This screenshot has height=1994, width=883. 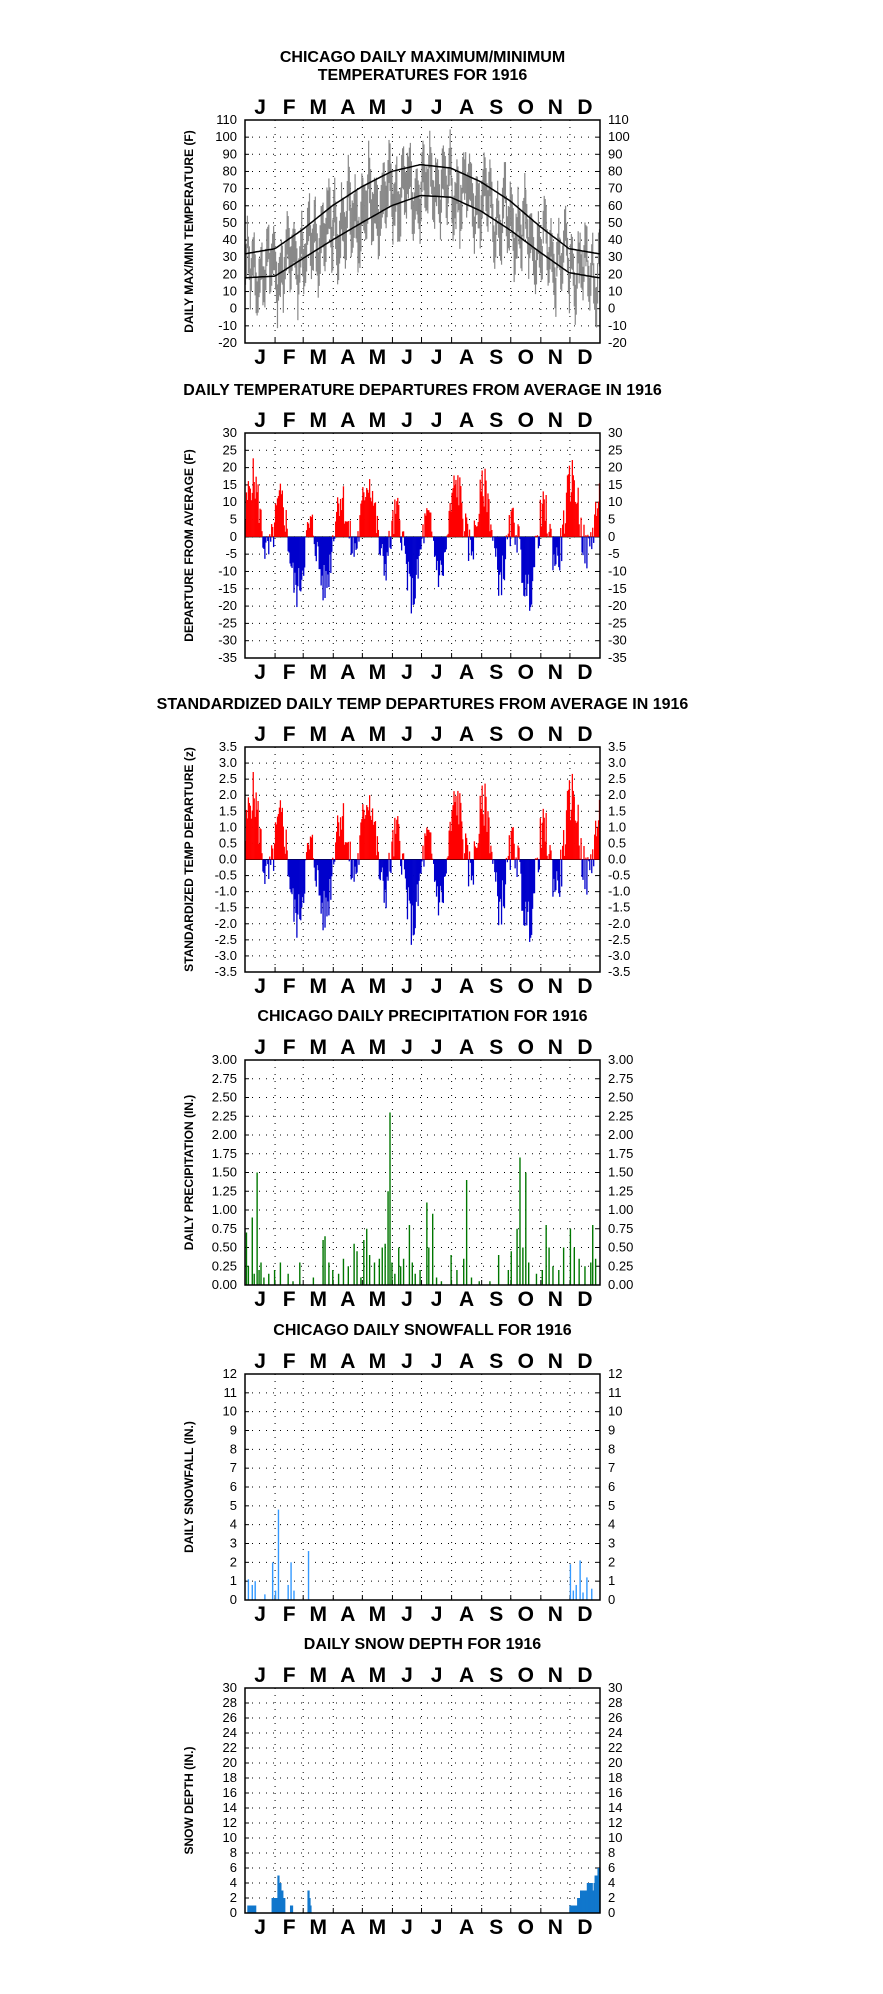 I want to click on y-tick-label-right: 20, so click(x=615, y=467).